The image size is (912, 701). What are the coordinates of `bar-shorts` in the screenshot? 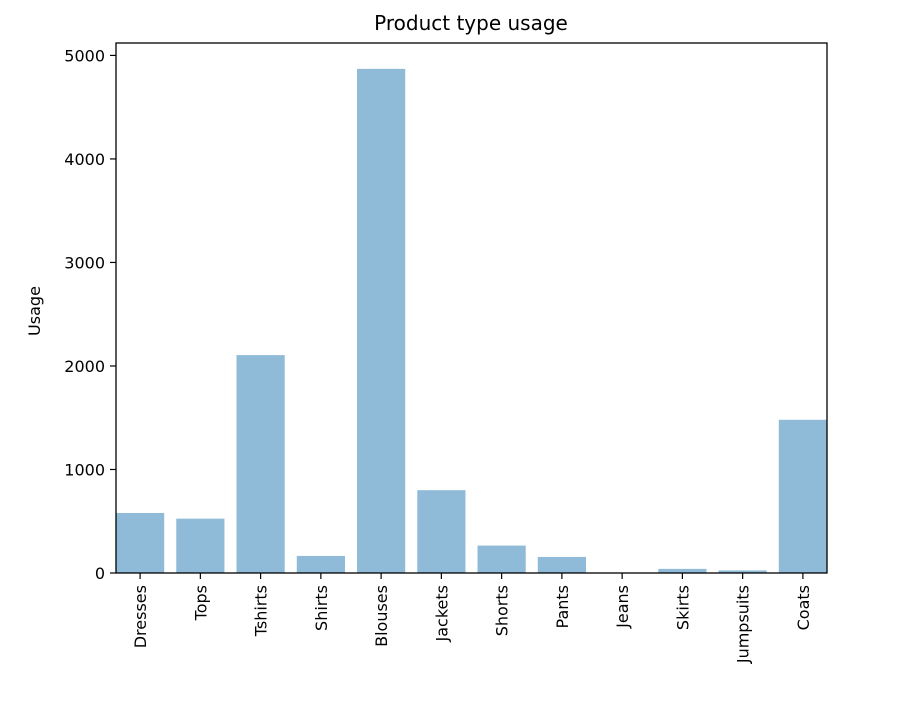 It's located at (501, 559).